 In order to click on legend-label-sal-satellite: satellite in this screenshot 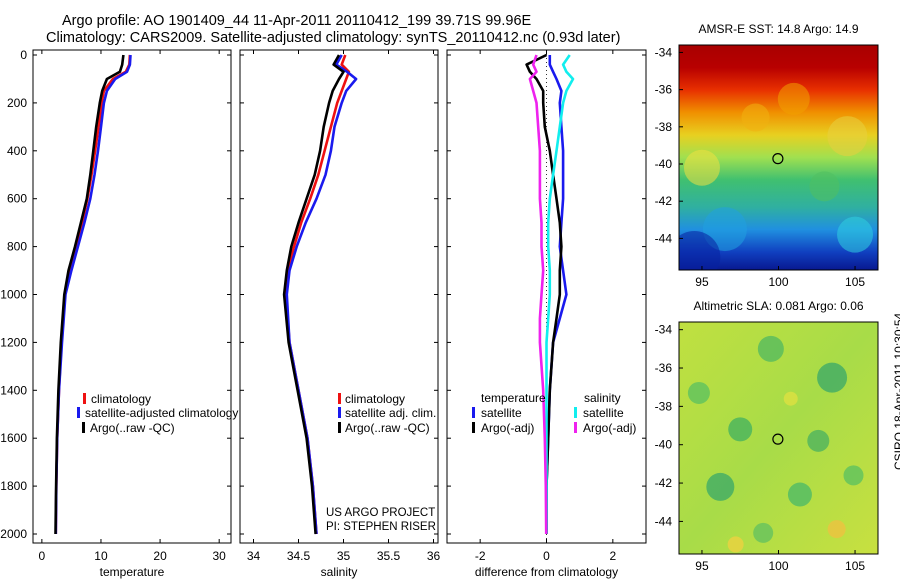, I will do `click(603, 413)`.